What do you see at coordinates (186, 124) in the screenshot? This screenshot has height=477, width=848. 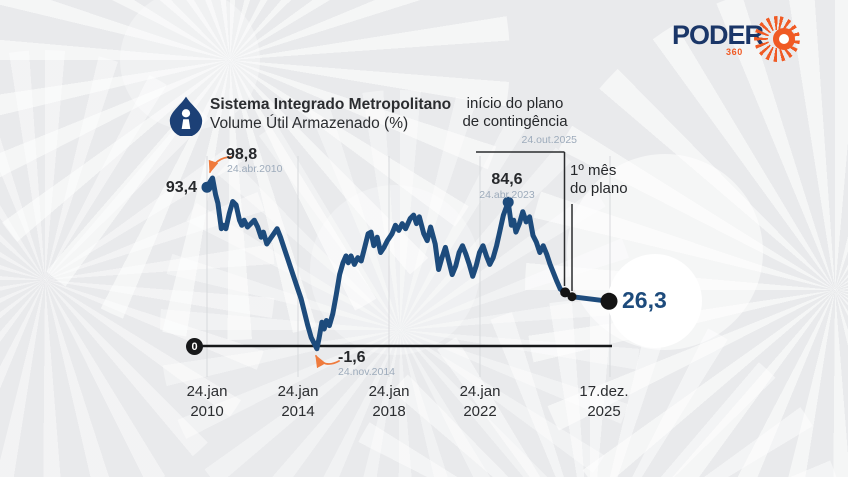 I see `person-body` at bounding box center [186, 124].